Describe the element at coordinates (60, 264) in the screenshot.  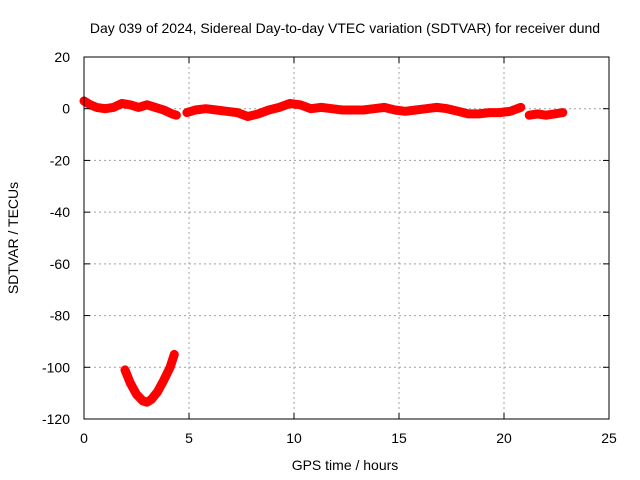
I see `y-tick-label: -60` at that location.